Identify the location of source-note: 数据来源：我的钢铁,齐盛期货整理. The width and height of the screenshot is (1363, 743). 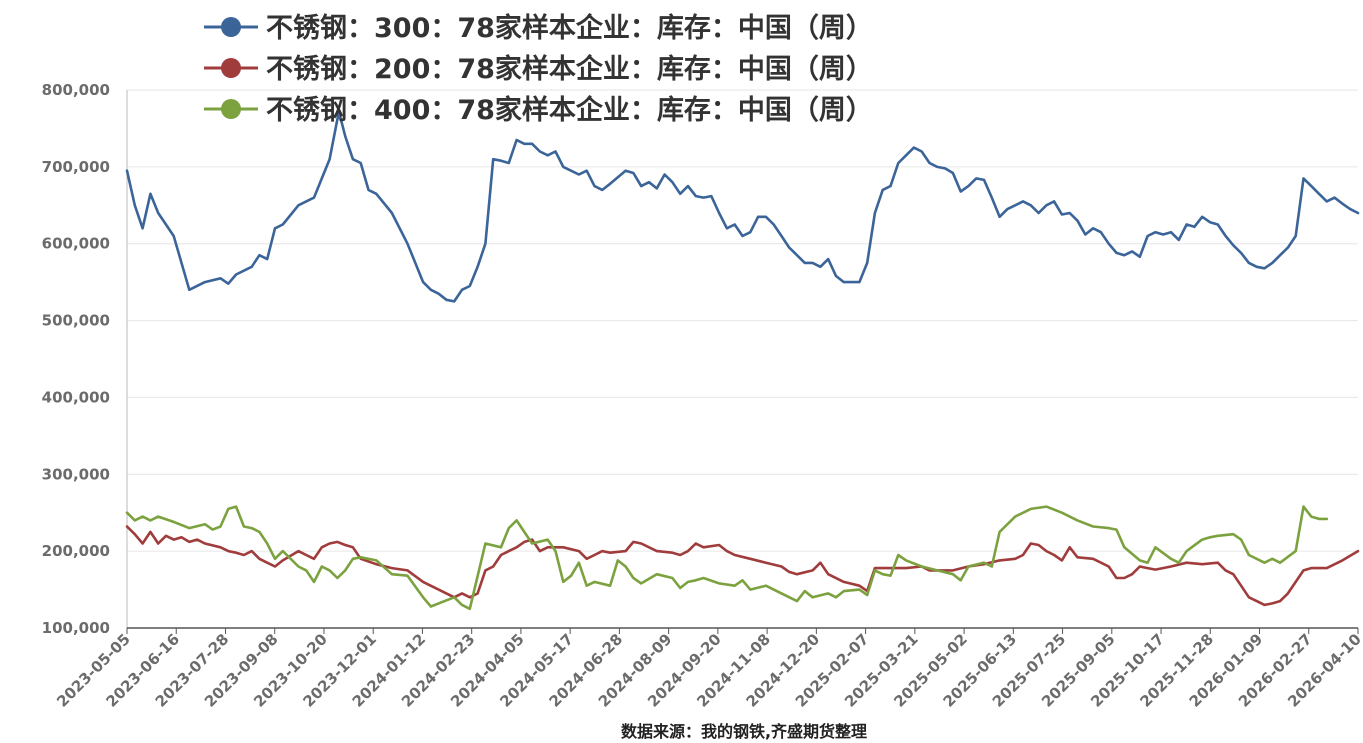
(744, 731).